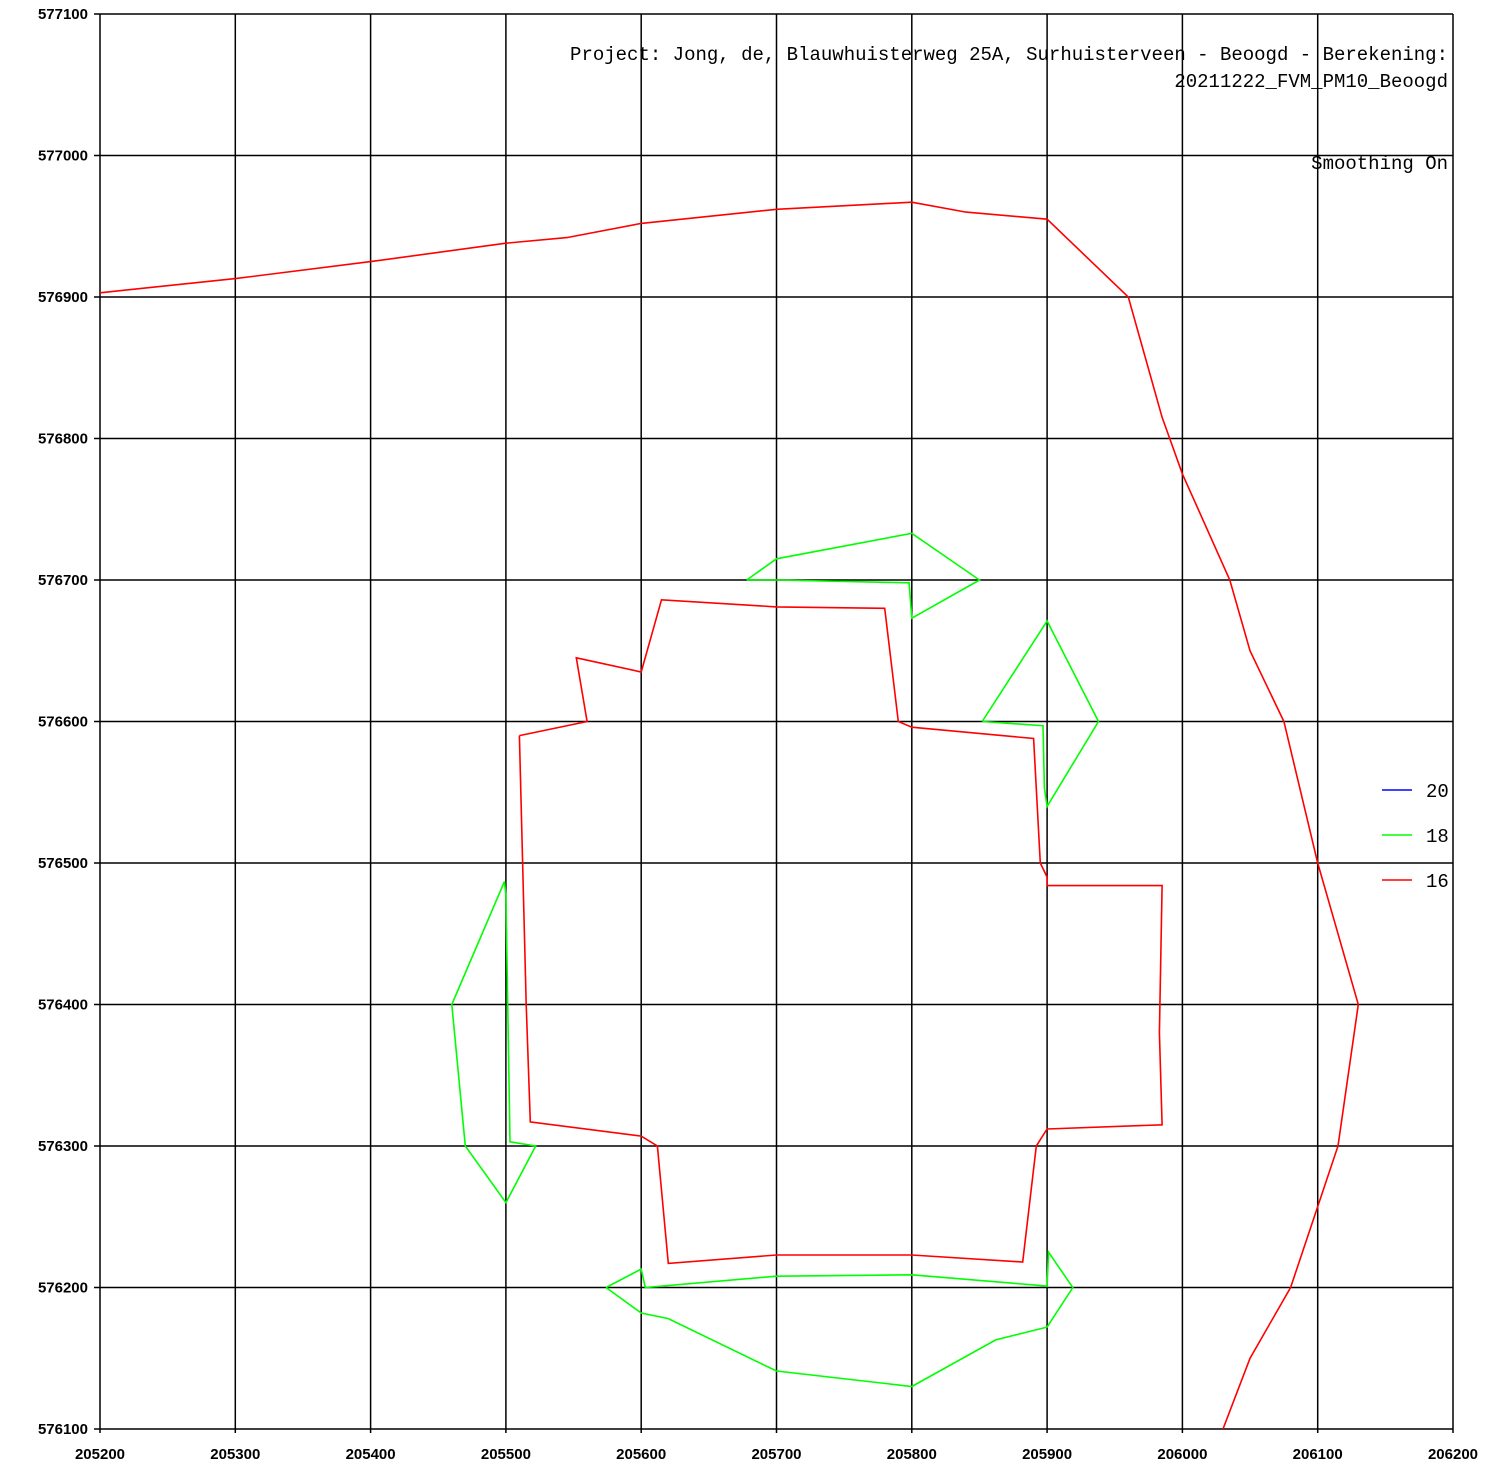 The width and height of the screenshot is (1501, 1479). Describe the element at coordinates (63, 580) in the screenshot. I see `y-tick-label: 576700` at that location.